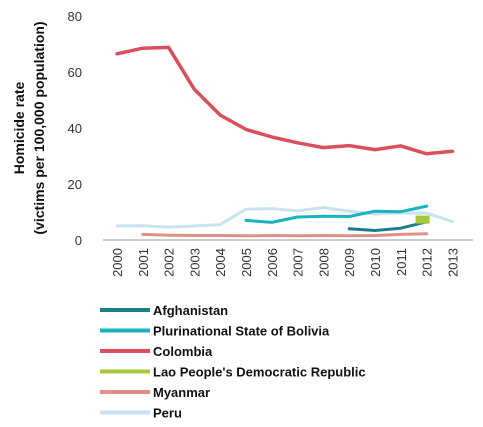 Image resolution: width=483 pixels, height=427 pixels. I want to click on x-tick-label: 2006, so click(272, 262).